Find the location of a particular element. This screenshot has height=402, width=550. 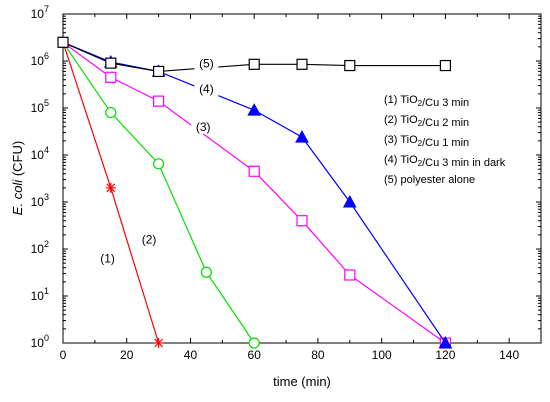

legend-text: polyester alone is located at coordinates (438, 180).